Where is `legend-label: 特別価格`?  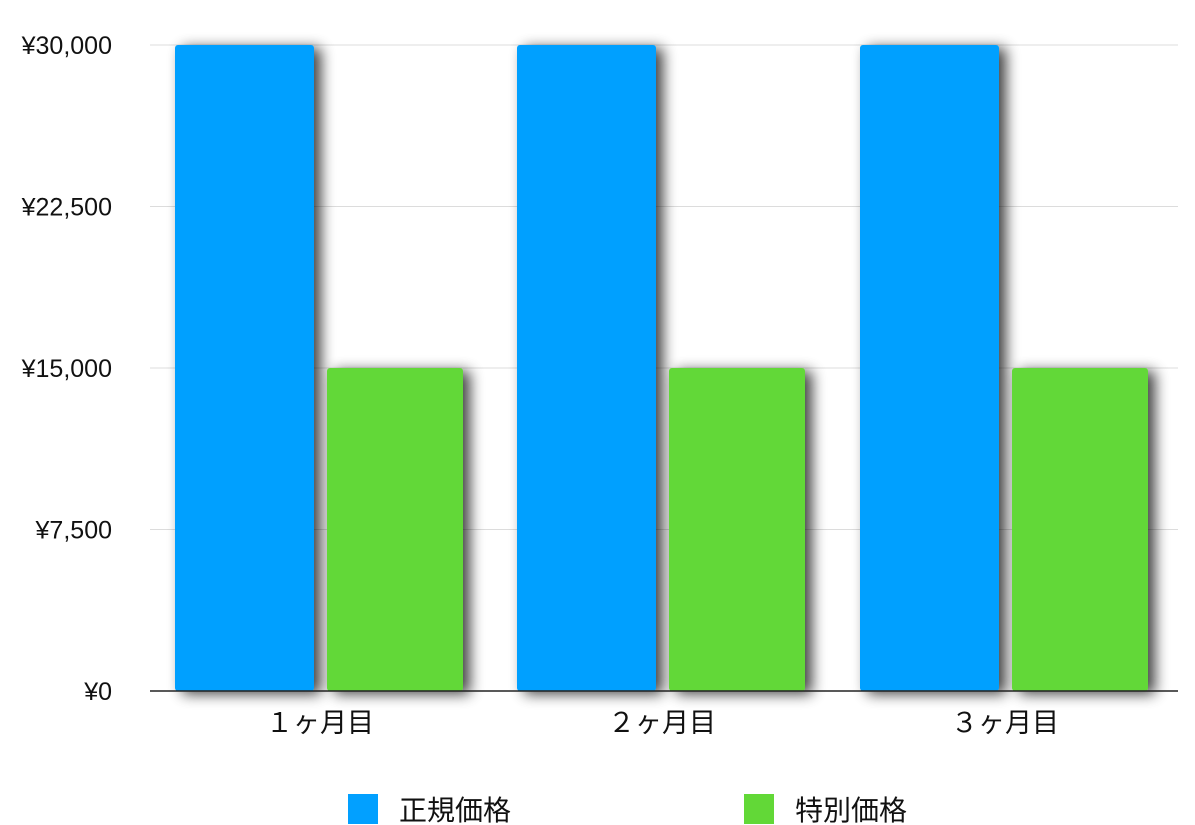
legend-label: 特別価格 is located at coordinates (851, 809).